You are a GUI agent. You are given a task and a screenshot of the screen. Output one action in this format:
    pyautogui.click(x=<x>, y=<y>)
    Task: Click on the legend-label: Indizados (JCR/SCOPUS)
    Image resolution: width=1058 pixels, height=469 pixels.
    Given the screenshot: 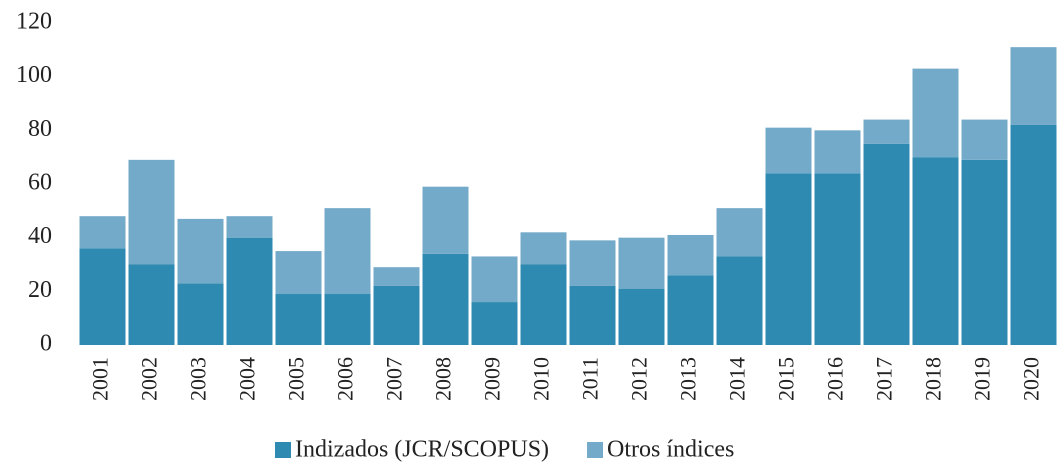 What is the action you would take?
    pyautogui.click(x=422, y=450)
    